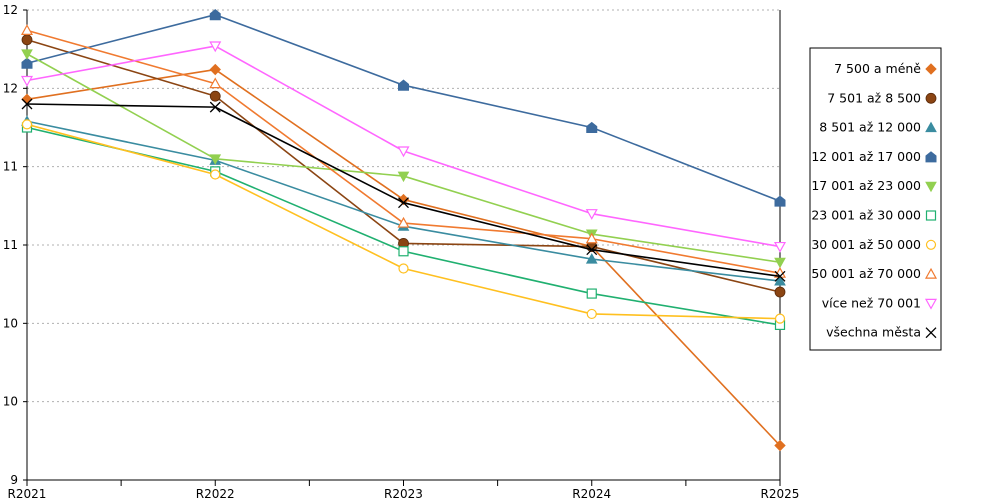  I want to click on legend-item: 7 501 až 8 500, so click(882, 97).